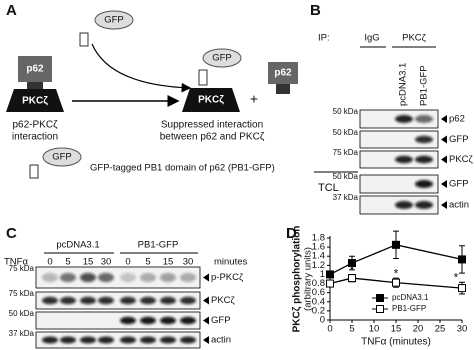 The image size is (474, 350). I want to click on caption: between p62 and PKCζ, so click(212, 137).